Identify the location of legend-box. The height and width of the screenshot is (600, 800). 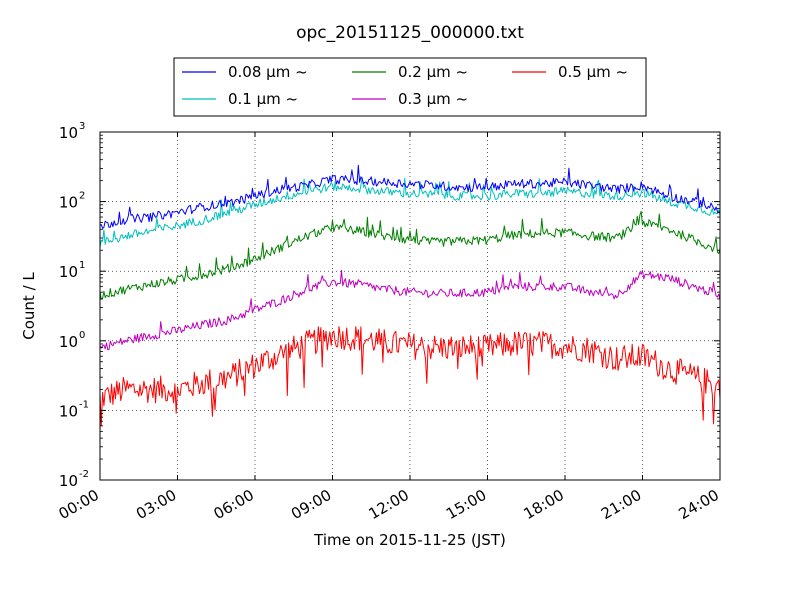
(410, 87).